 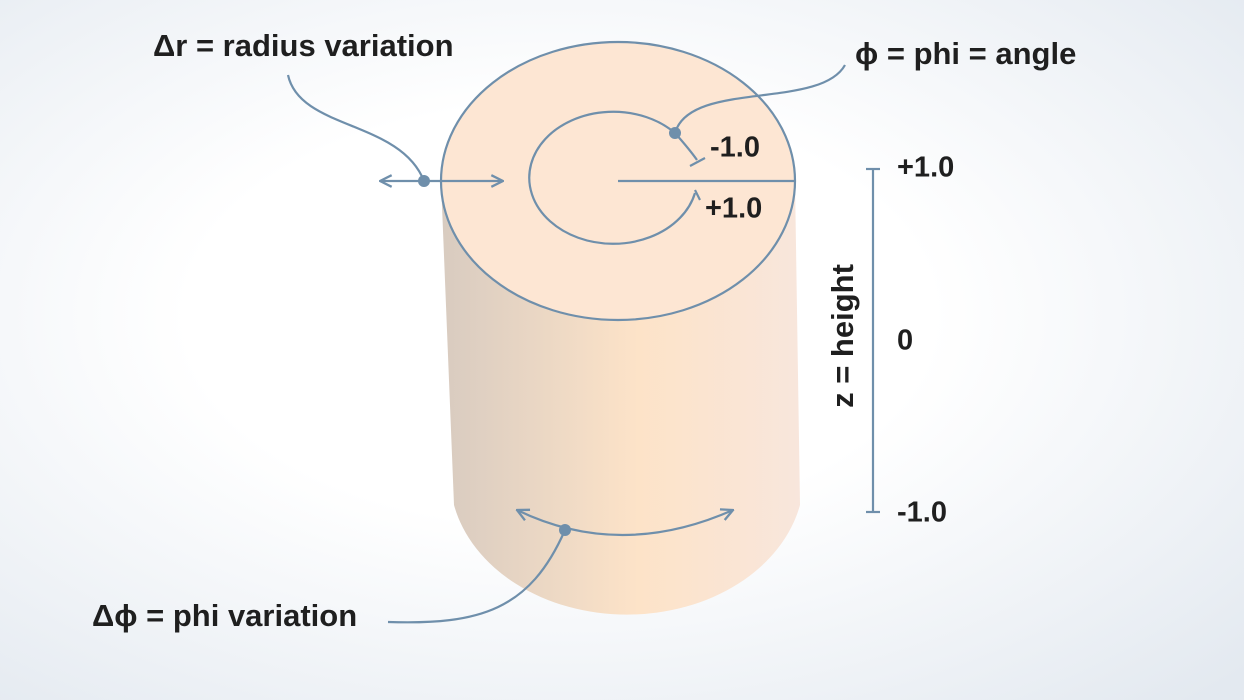 I want to click on phi-start: -1.0, so click(x=735, y=148).